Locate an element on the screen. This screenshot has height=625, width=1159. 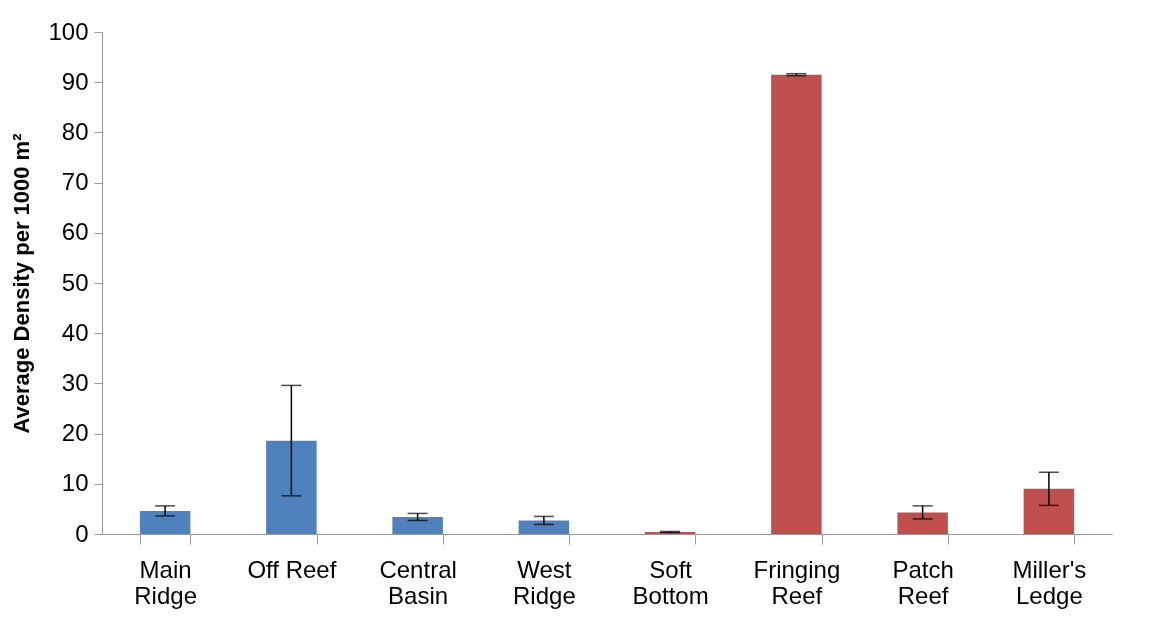
x-tick-label: Fringing Reef is located at coordinates (797, 582).